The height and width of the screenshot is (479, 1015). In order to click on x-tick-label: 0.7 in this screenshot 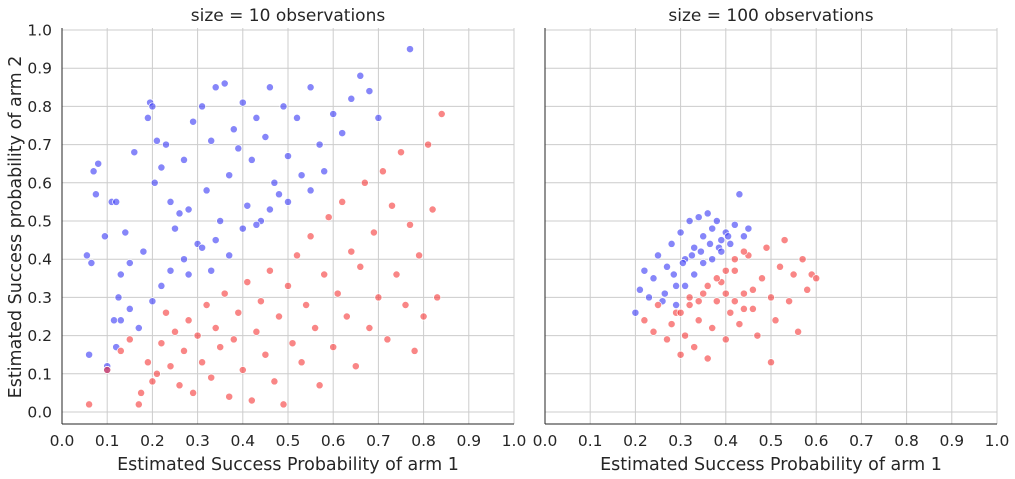, I will do `click(861, 441)`.